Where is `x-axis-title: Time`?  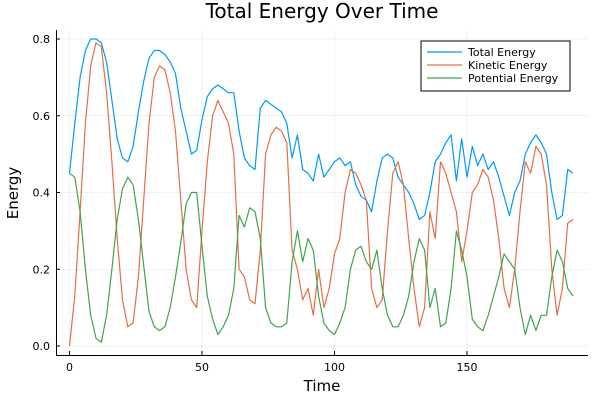 x-axis-title: Time is located at coordinates (322, 386).